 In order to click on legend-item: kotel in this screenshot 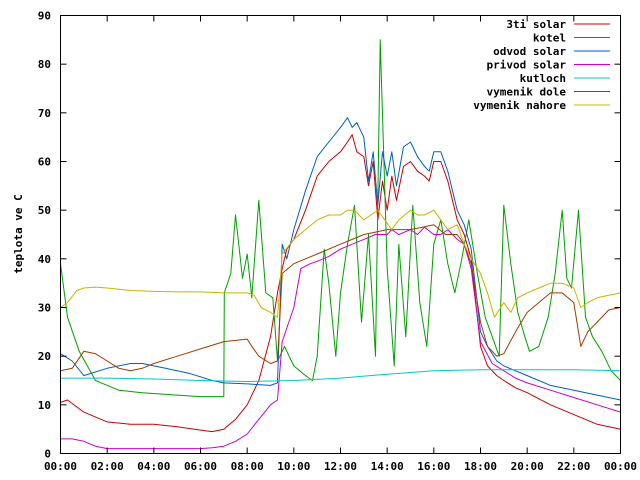, I will do `click(571, 38)`.